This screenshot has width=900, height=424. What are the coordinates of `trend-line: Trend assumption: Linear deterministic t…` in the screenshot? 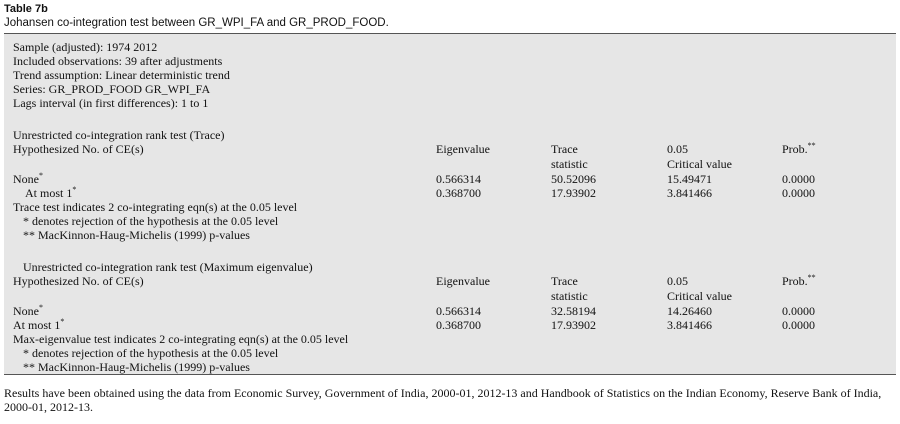 It's located at (121, 75).